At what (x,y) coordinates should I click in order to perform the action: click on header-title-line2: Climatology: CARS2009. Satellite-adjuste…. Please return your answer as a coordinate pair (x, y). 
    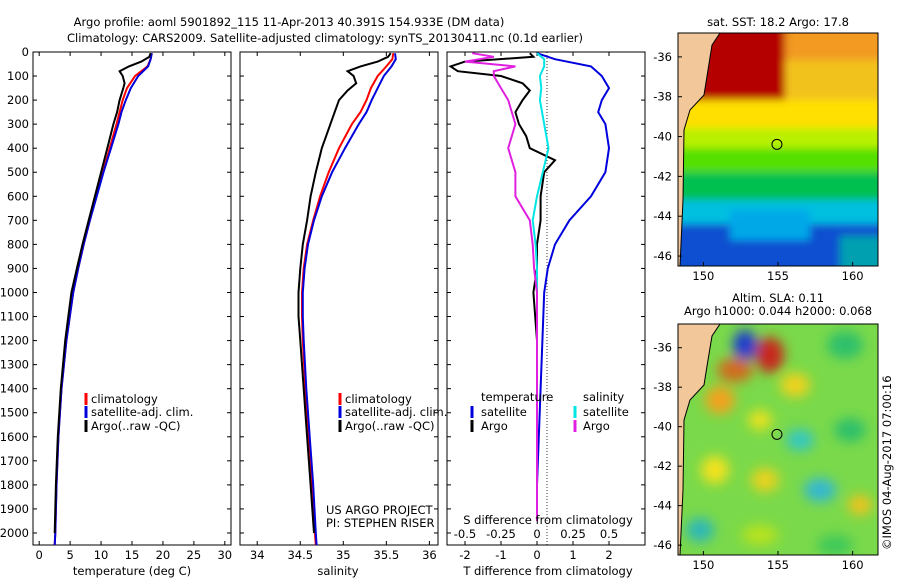
    Looking at the image, I should click on (325, 38).